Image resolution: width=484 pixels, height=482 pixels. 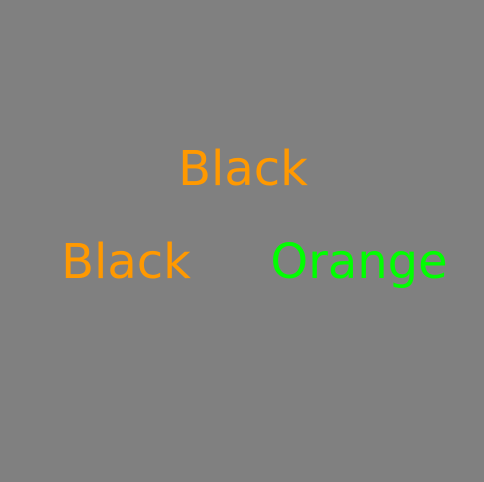 What do you see at coordinates (126, 262) in the screenshot?
I see `option-left: Black` at bounding box center [126, 262].